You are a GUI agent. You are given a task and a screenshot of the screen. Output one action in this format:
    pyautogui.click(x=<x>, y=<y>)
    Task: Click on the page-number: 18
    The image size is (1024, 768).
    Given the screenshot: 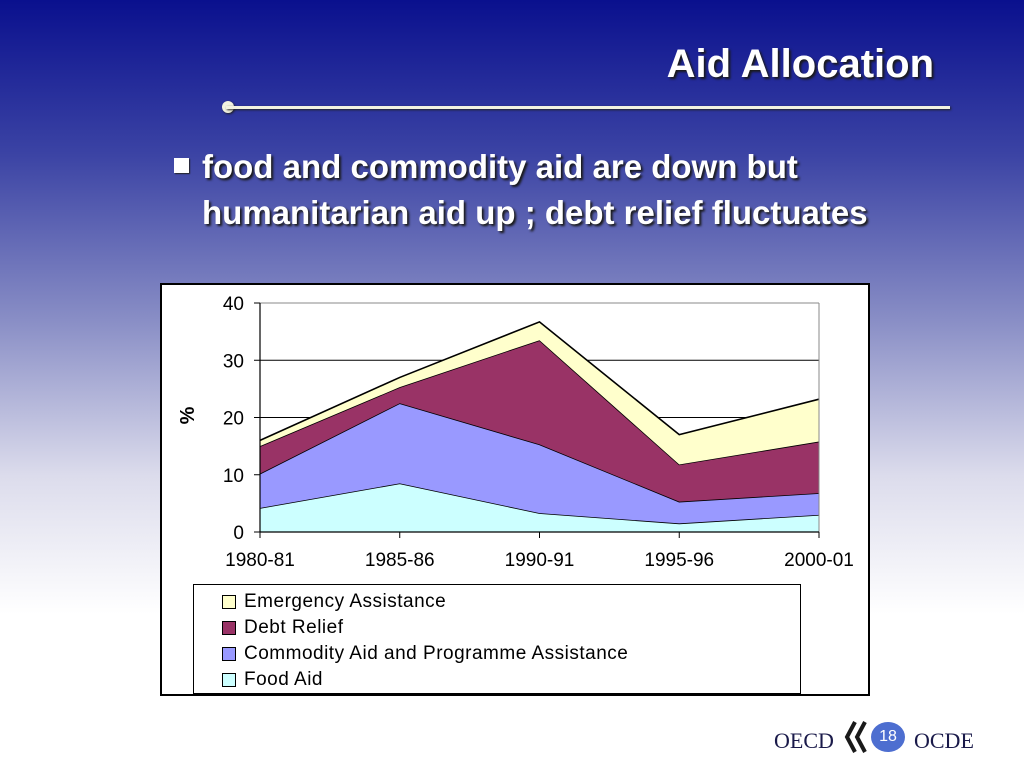 What is the action you would take?
    pyautogui.click(x=888, y=737)
    